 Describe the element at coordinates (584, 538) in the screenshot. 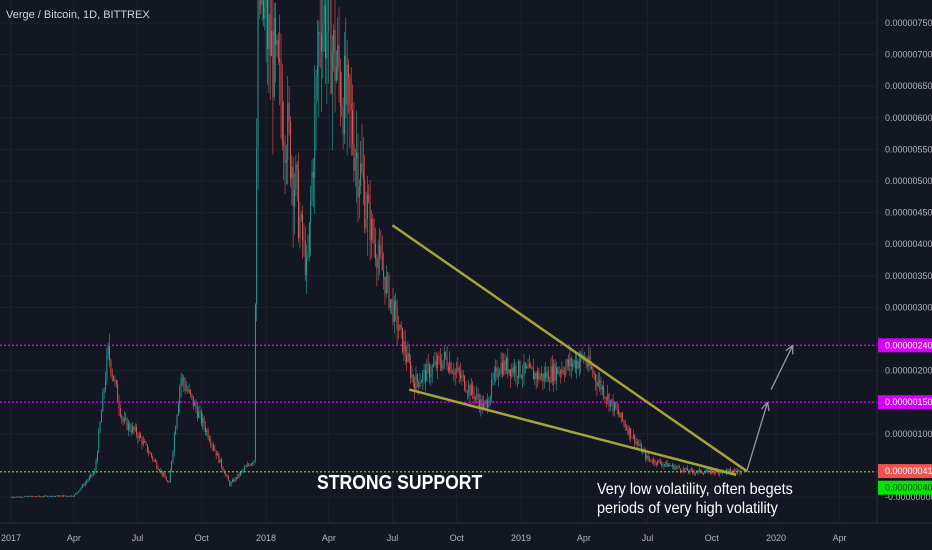

I see `time-tick-label: Apr` at that location.